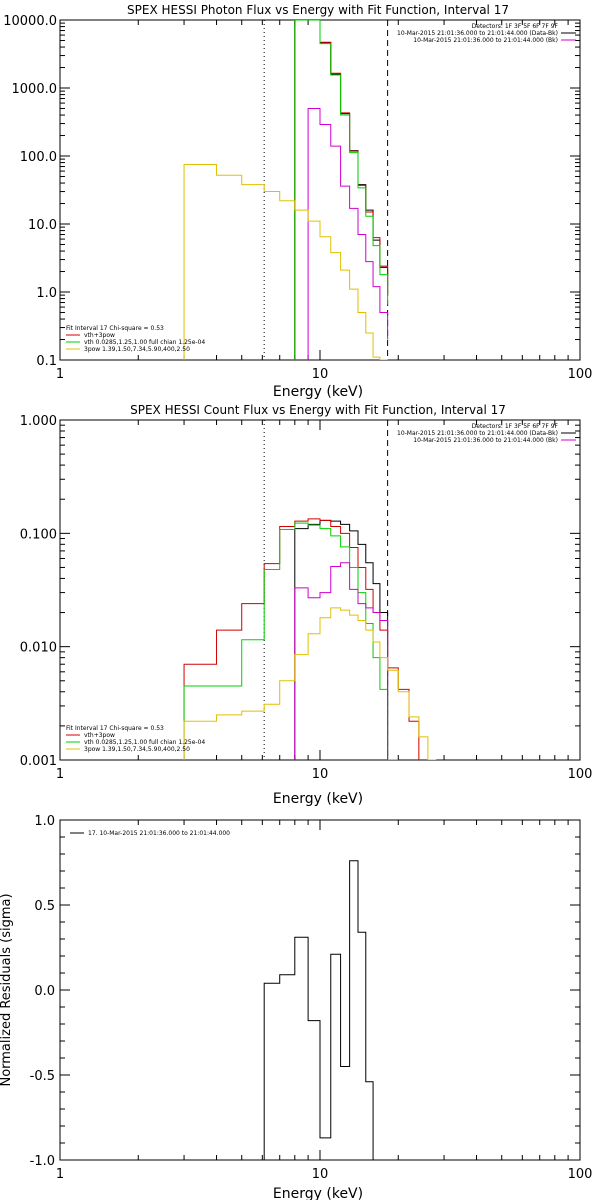 This screenshot has height=1200, width=600. What do you see at coordinates (318, 799) in the screenshot?
I see `count-flux-xlabel: Energy (keV)` at bounding box center [318, 799].